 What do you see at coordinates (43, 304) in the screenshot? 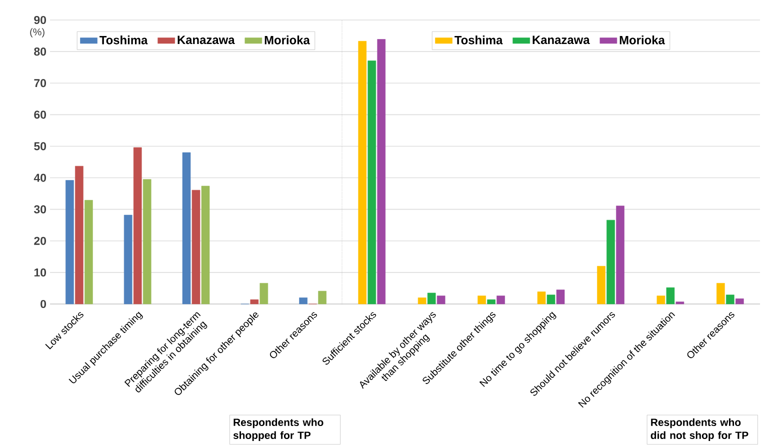
I see `y-tick-label: 0` at bounding box center [43, 304].